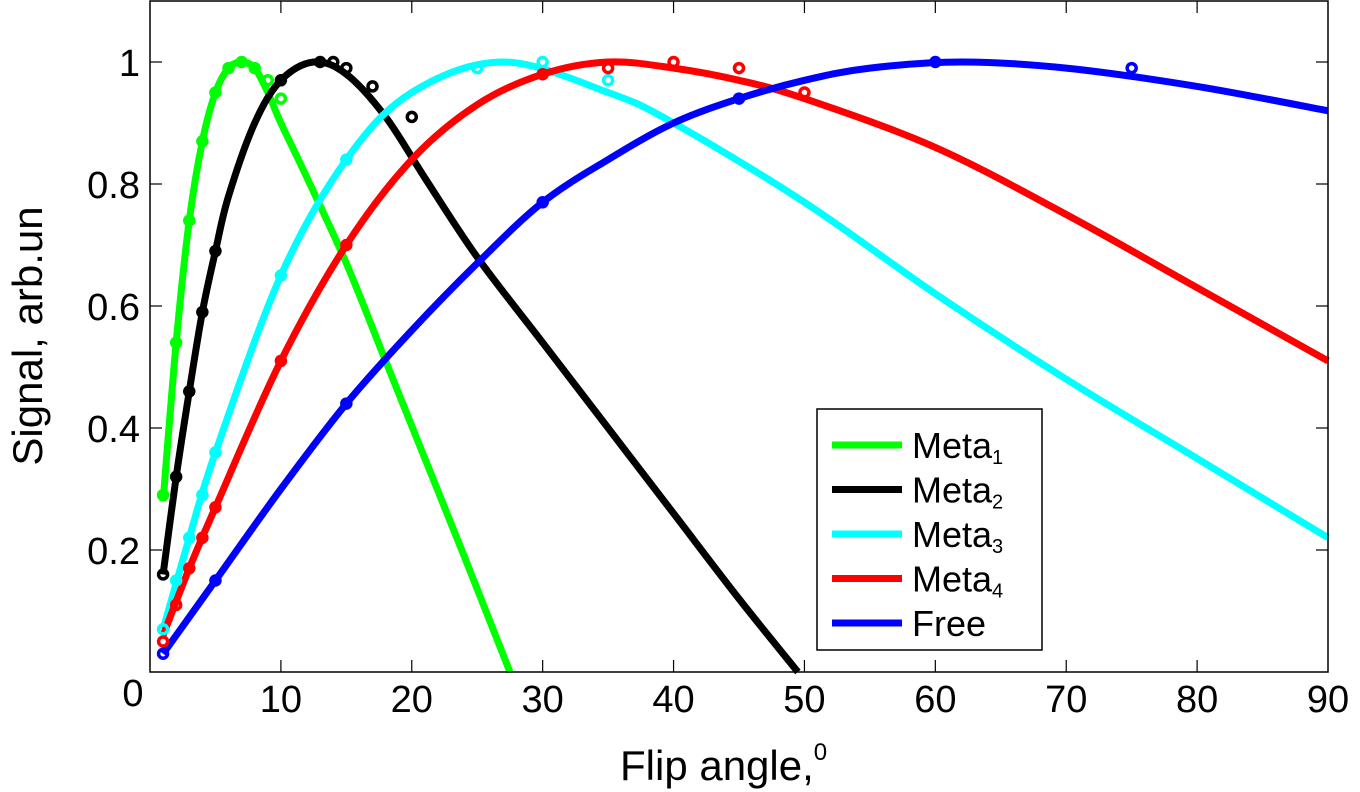  What do you see at coordinates (673, 700) in the screenshot?
I see `x-tick-label: 40` at bounding box center [673, 700].